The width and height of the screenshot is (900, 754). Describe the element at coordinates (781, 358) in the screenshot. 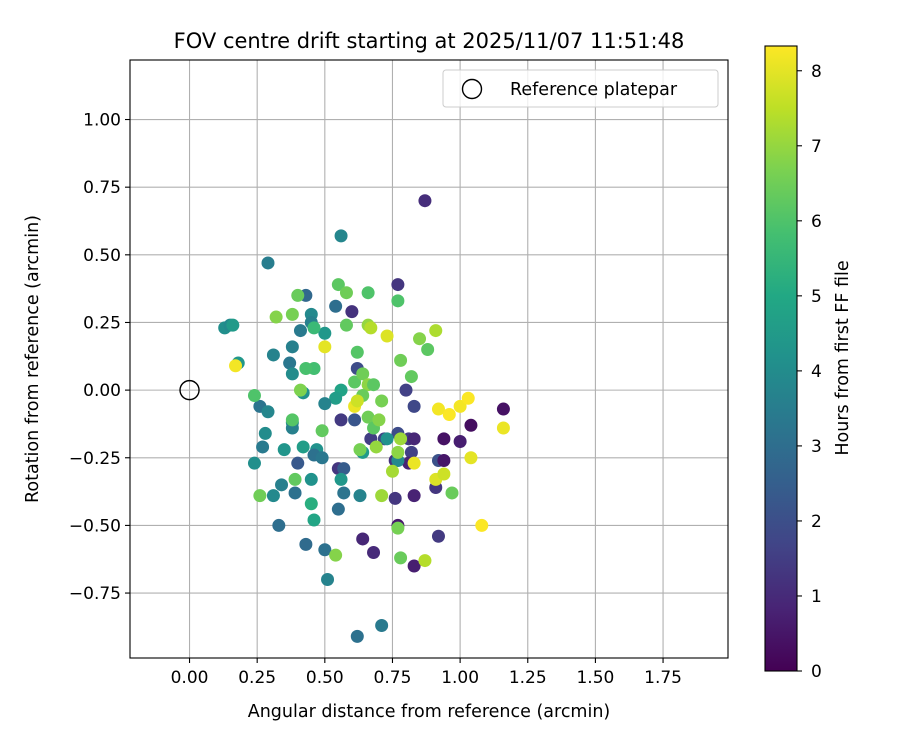

I see `colorbar-gradient` at that location.